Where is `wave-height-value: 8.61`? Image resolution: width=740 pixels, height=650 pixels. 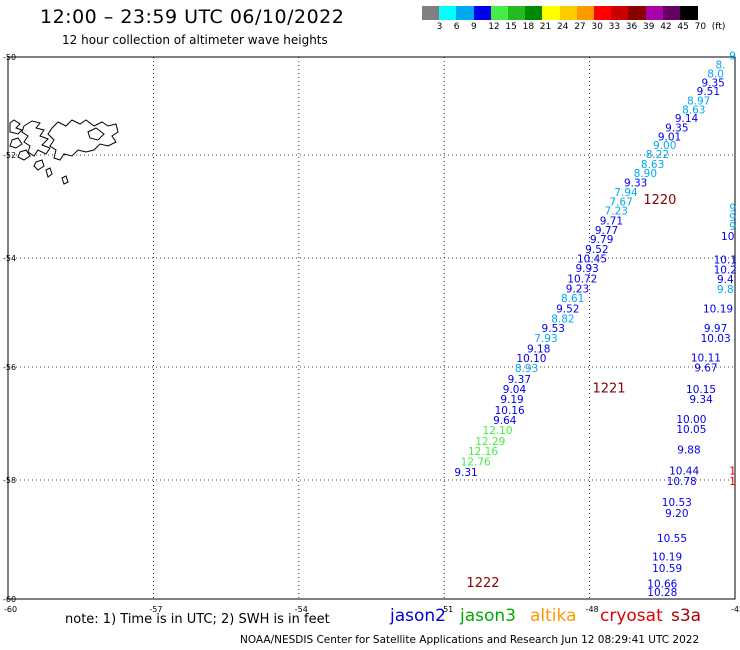
wave-height-value: 8.61 is located at coordinates (572, 299).